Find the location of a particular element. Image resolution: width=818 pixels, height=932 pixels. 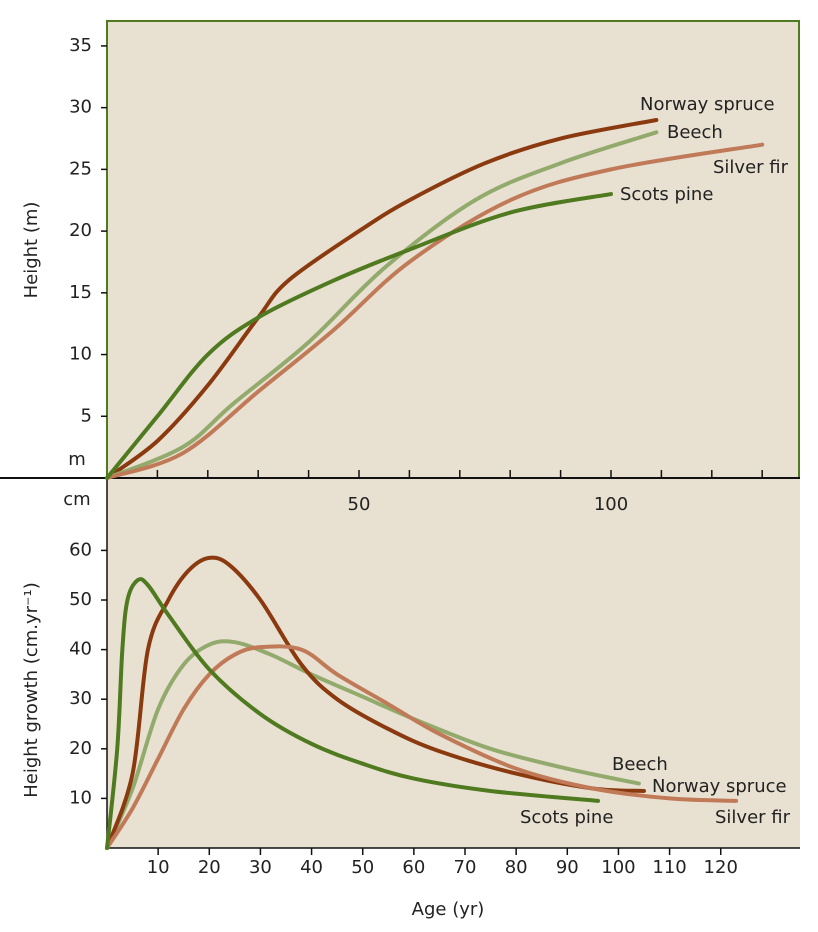

y-tick-label: 40 is located at coordinates (80, 649).